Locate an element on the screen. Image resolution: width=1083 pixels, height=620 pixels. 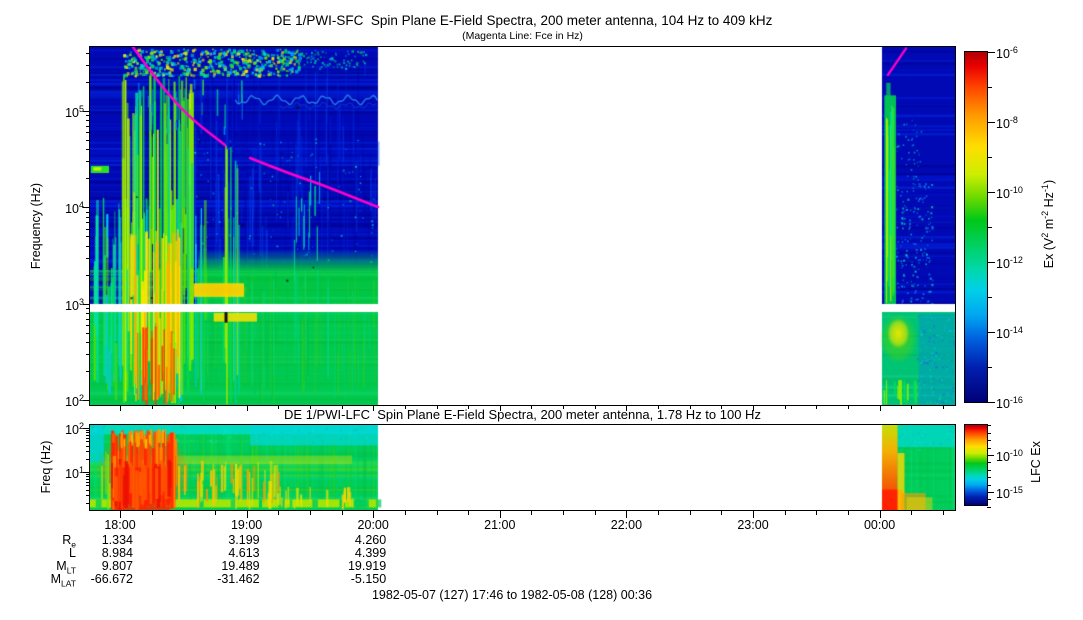
sfc-subtitle: (Magenta Line: Fce in Hz) is located at coordinates (522, 36).